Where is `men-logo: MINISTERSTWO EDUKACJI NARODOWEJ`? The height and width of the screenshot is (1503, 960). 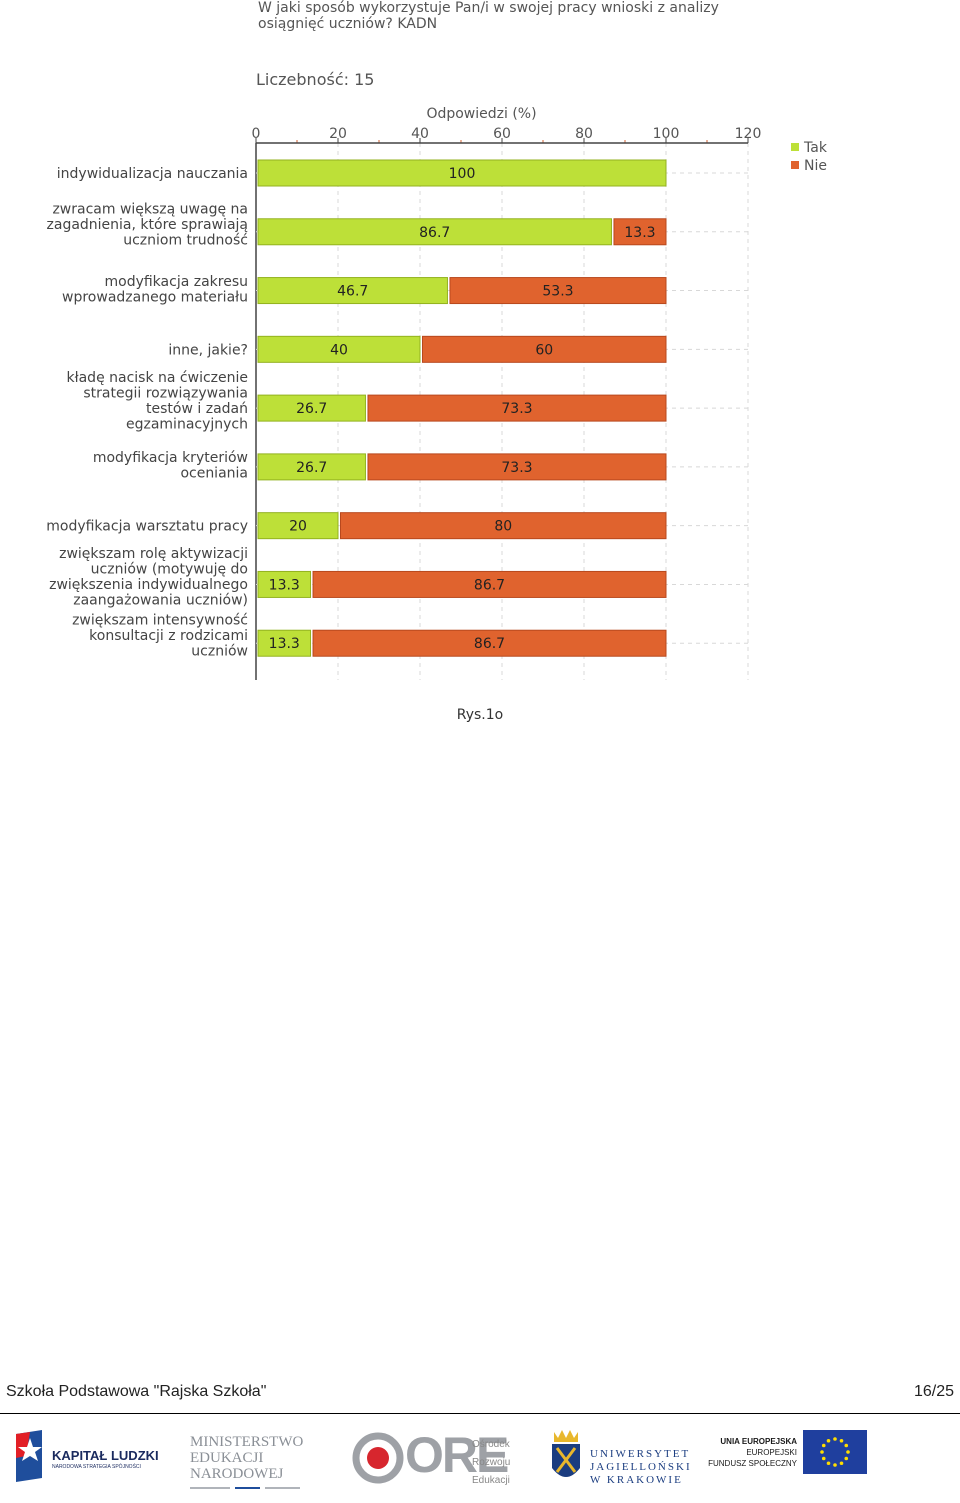 men-logo: MINISTERSTWO EDUKACJI NARODOWEJ is located at coordinates (250, 1466).